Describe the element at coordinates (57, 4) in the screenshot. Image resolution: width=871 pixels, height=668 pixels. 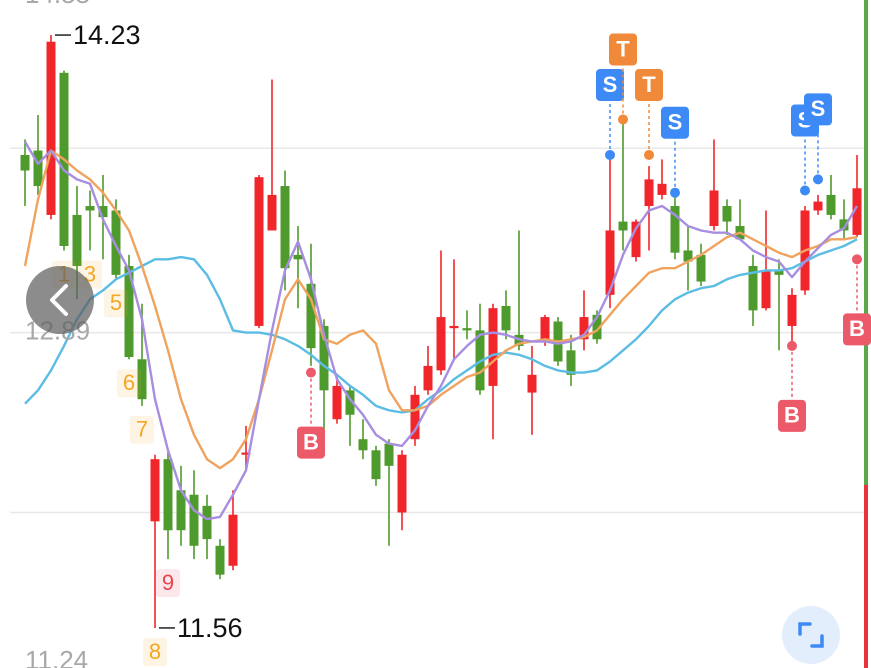
I see `y-tick-label: 14.55` at that location.